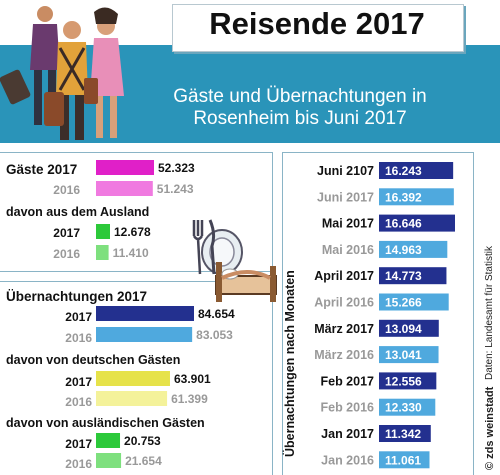 Image resolution: width=500 pixels, height=475 pixels. I want to click on overnights-2017-year: 2017, so click(78, 317).